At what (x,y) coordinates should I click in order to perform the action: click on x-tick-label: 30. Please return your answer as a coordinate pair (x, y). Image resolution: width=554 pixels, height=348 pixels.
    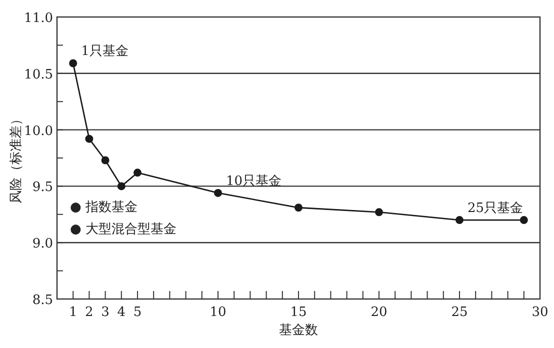
    Looking at the image, I should click on (540, 312).